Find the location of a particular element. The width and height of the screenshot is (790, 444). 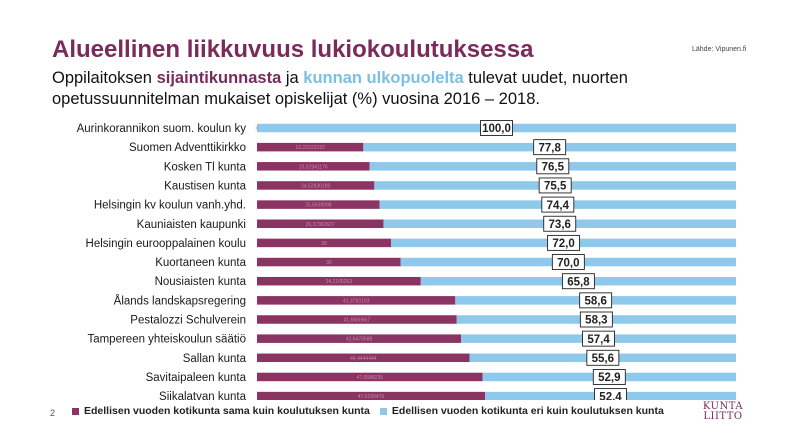

data-label-other: 74,4 is located at coordinates (558, 206).